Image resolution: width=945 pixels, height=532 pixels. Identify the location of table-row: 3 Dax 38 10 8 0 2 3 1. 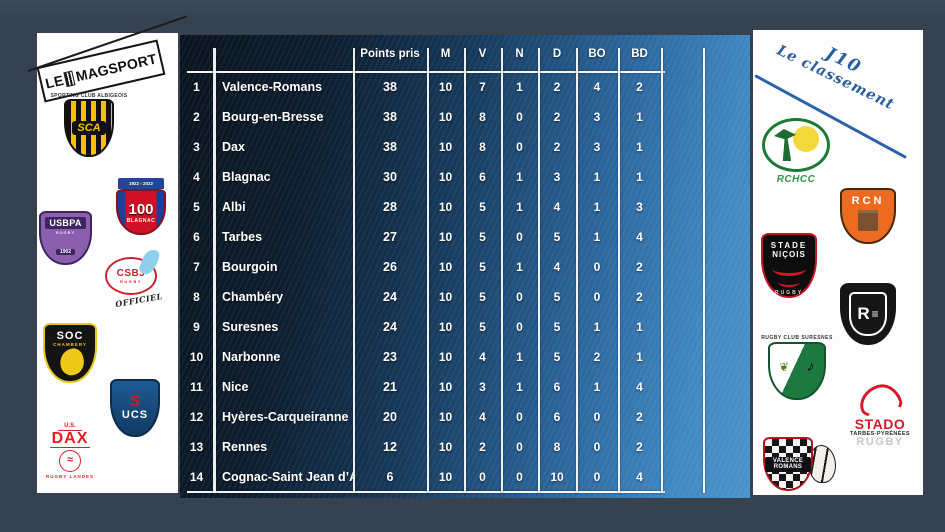
(465, 147).